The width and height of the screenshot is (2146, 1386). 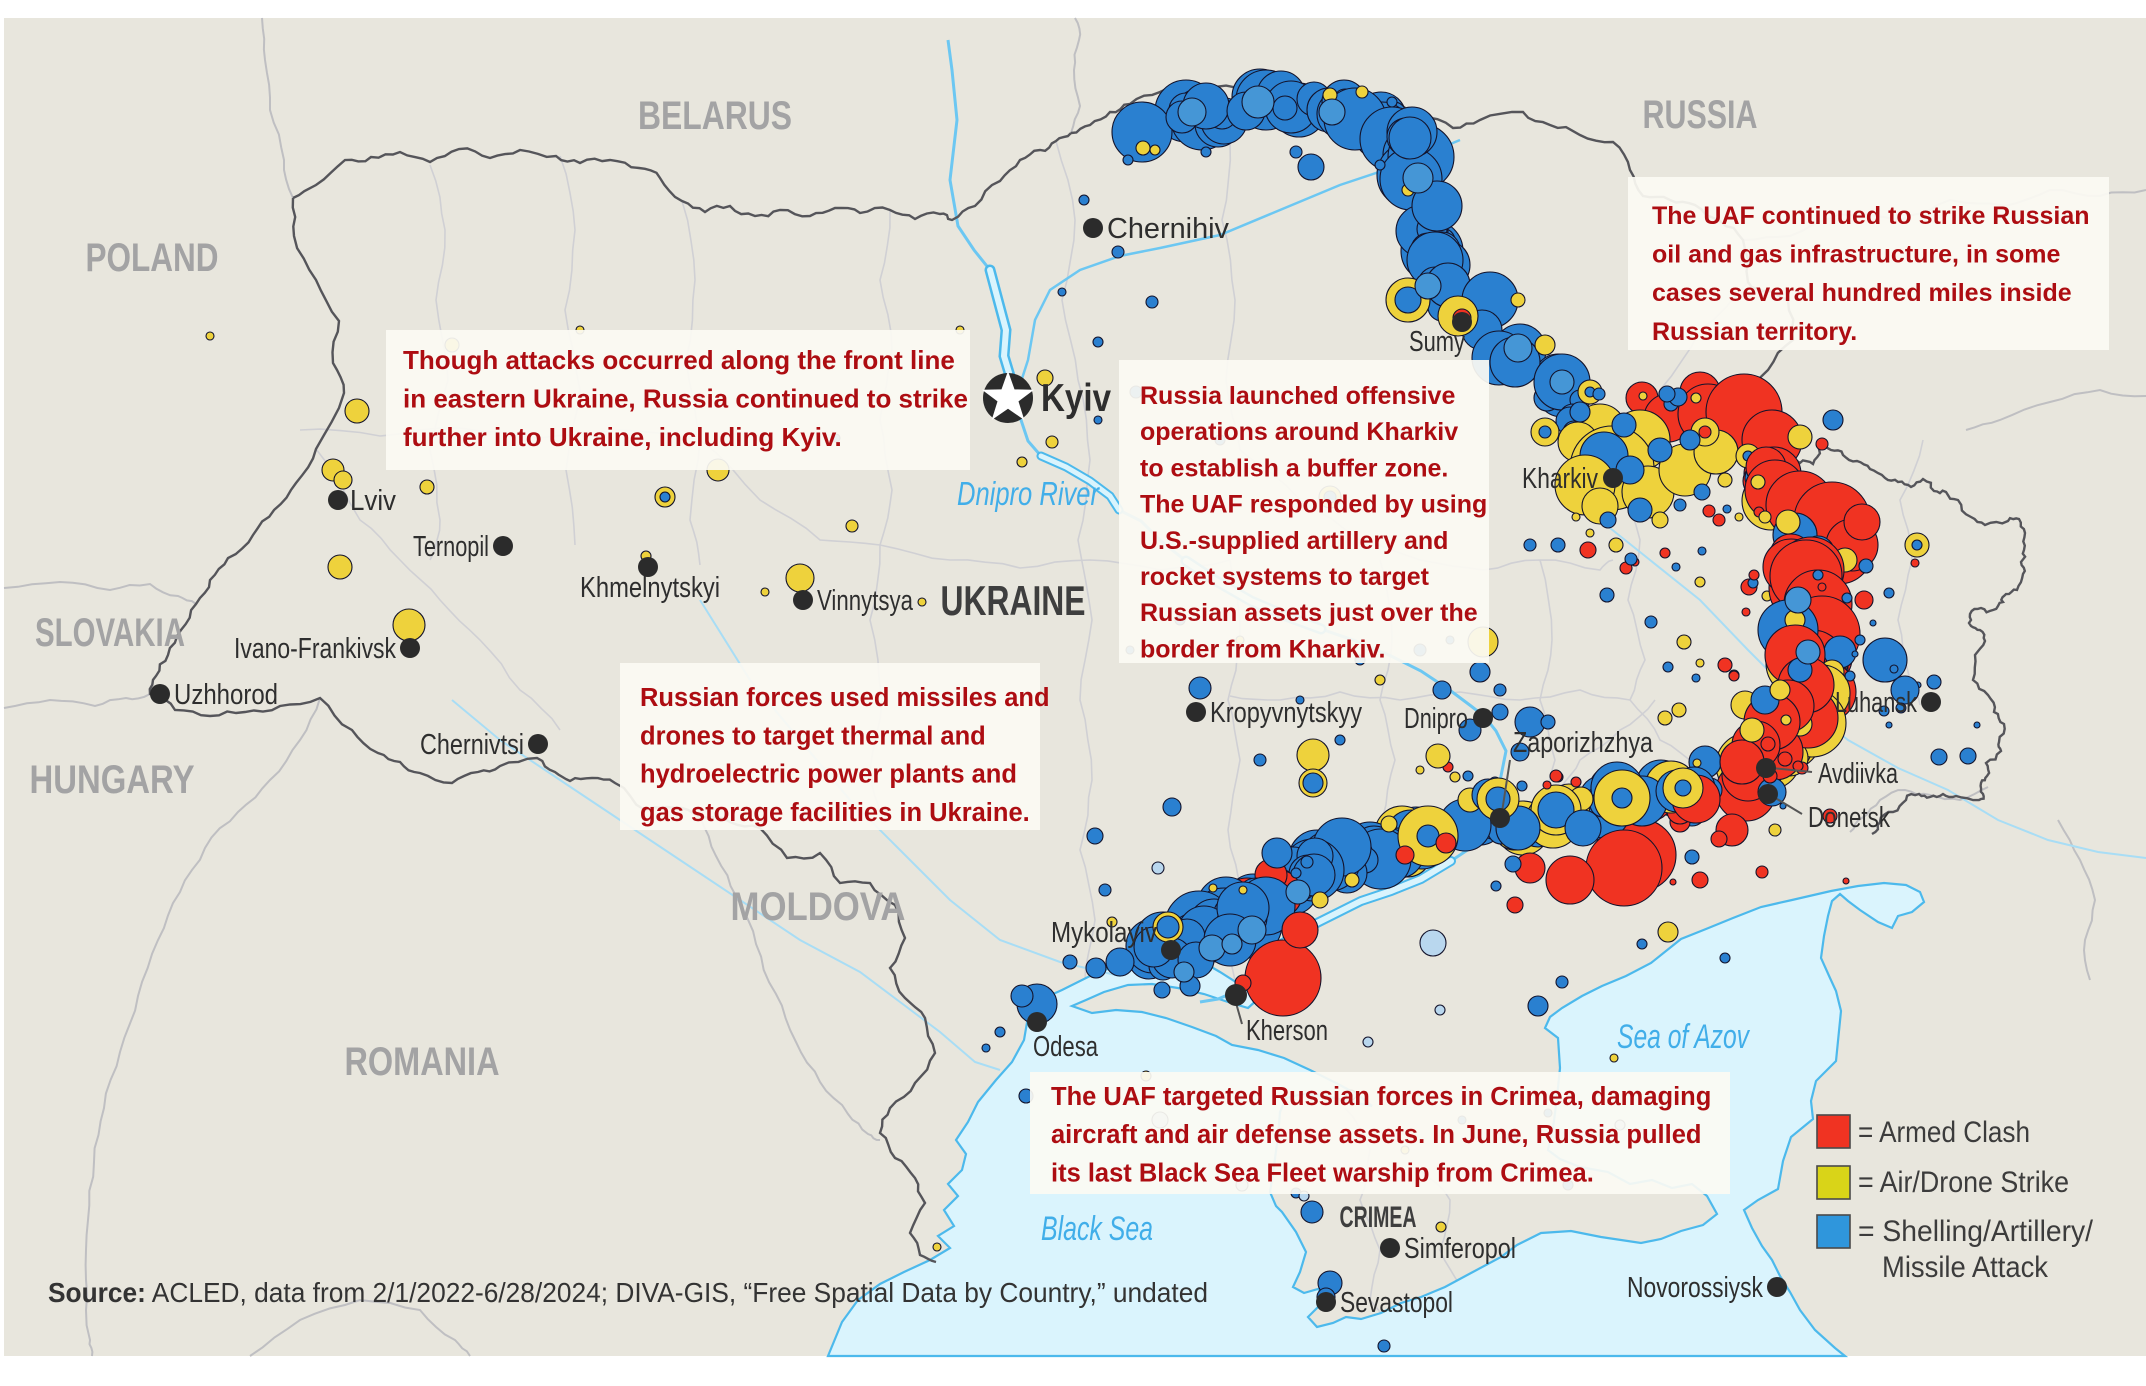 I want to click on svg-text: border from Kharkiv., so click(x=1262, y=649).